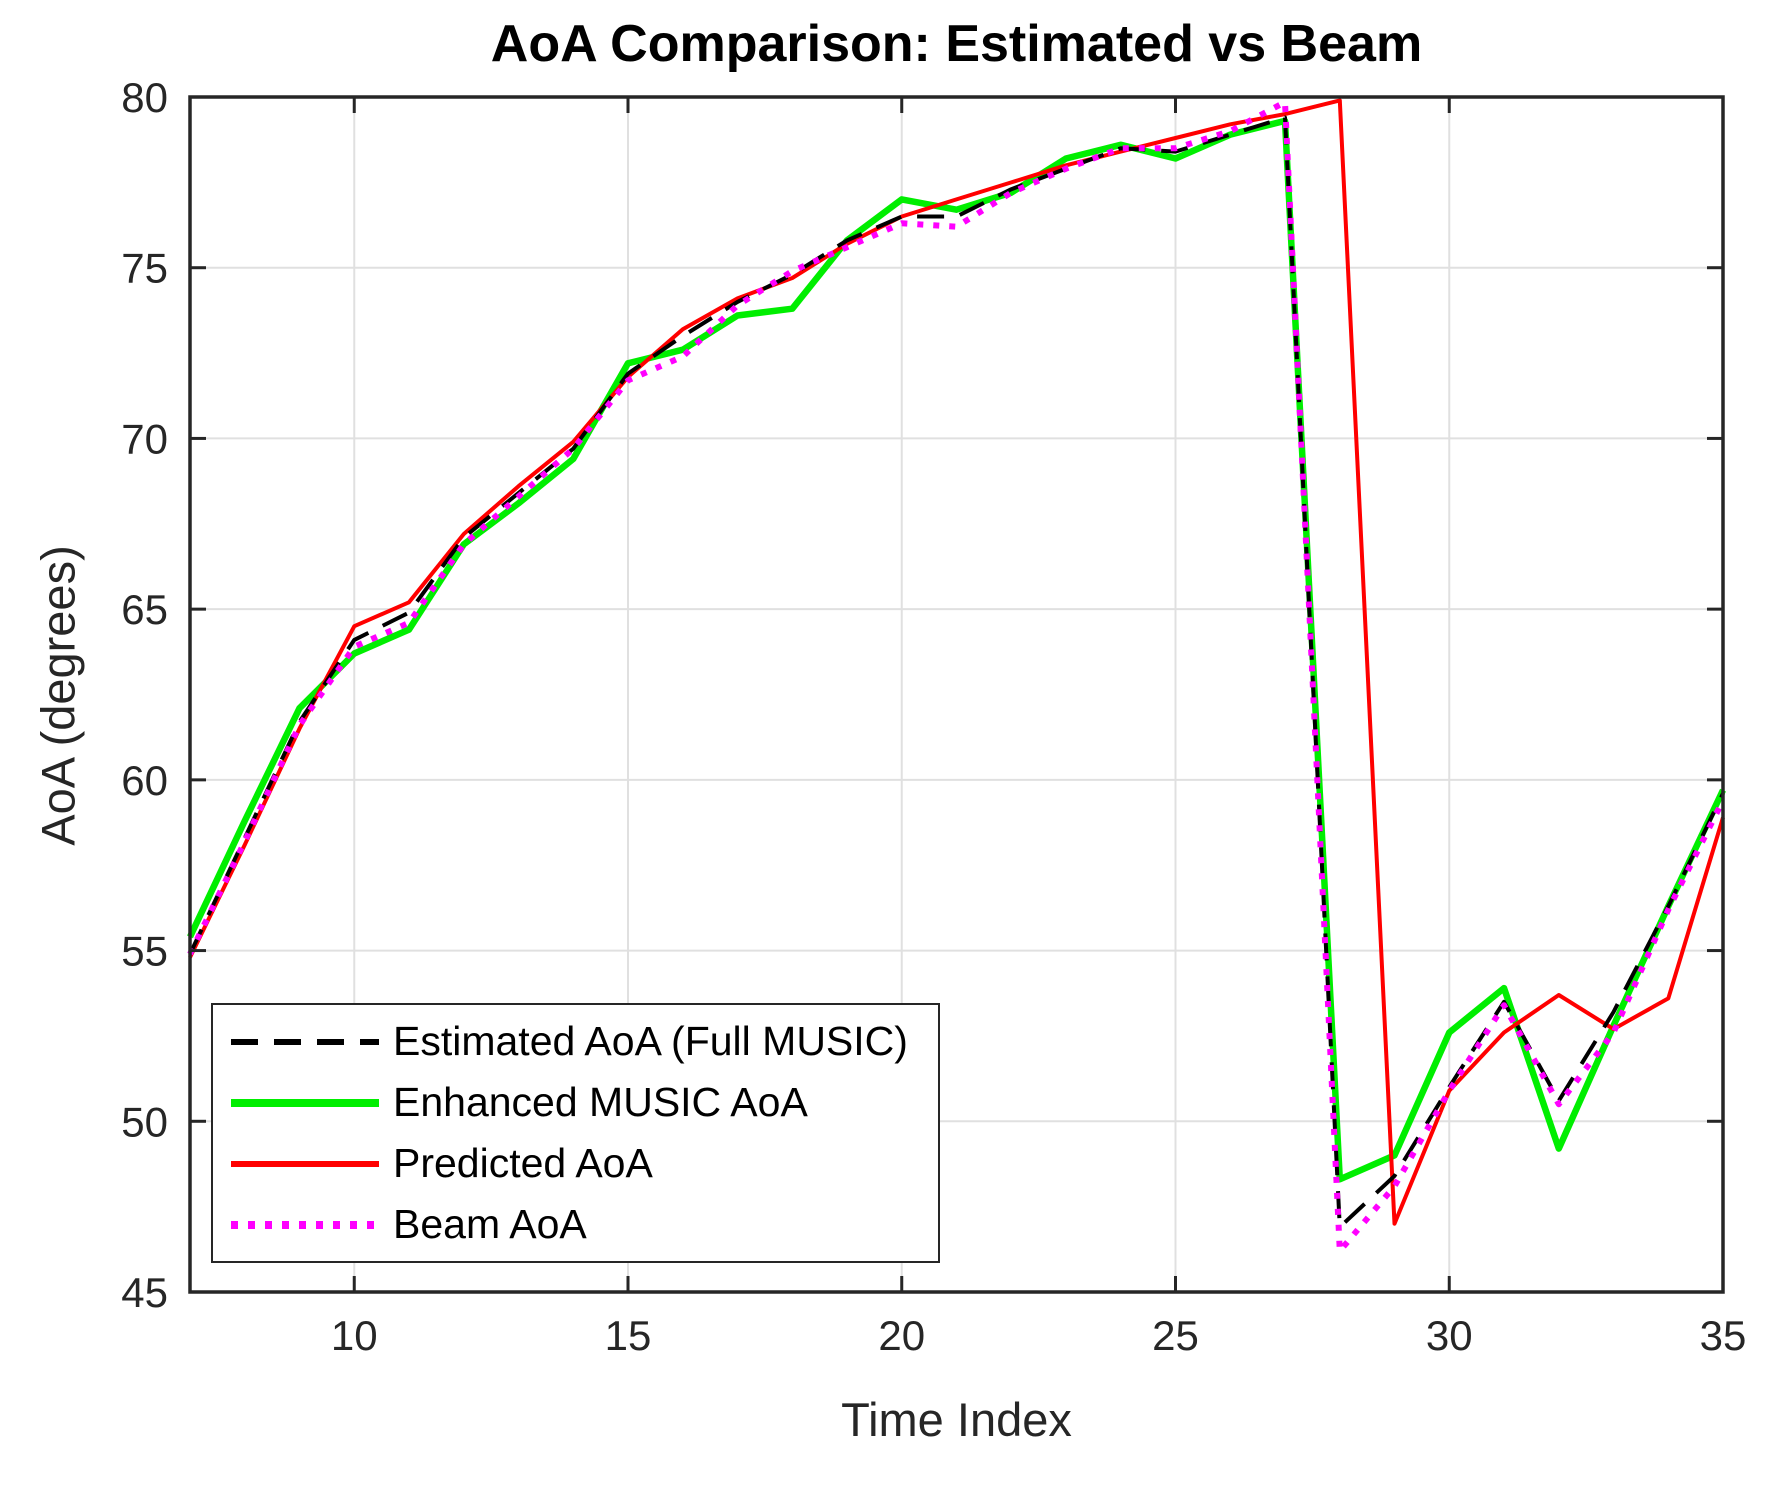  Describe the element at coordinates (144, 780) in the screenshot. I see `y-tick-label: 60` at that location.